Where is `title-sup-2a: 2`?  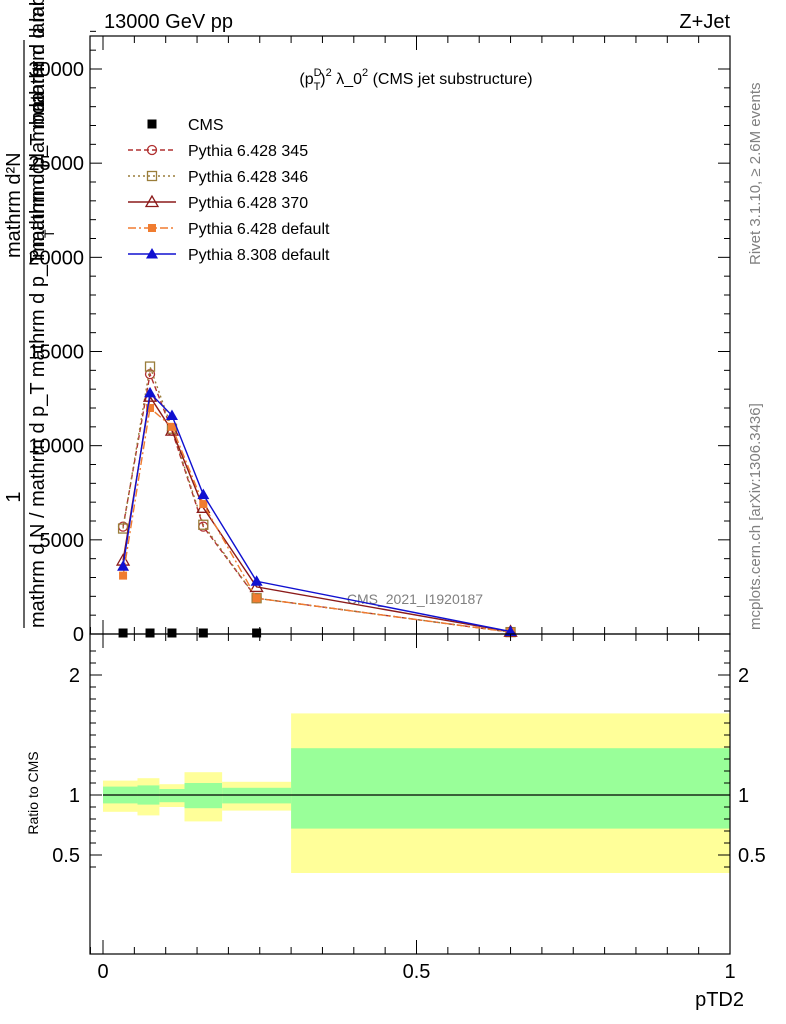 title-sup-2a: 2 is located at coordinates (329, 73).